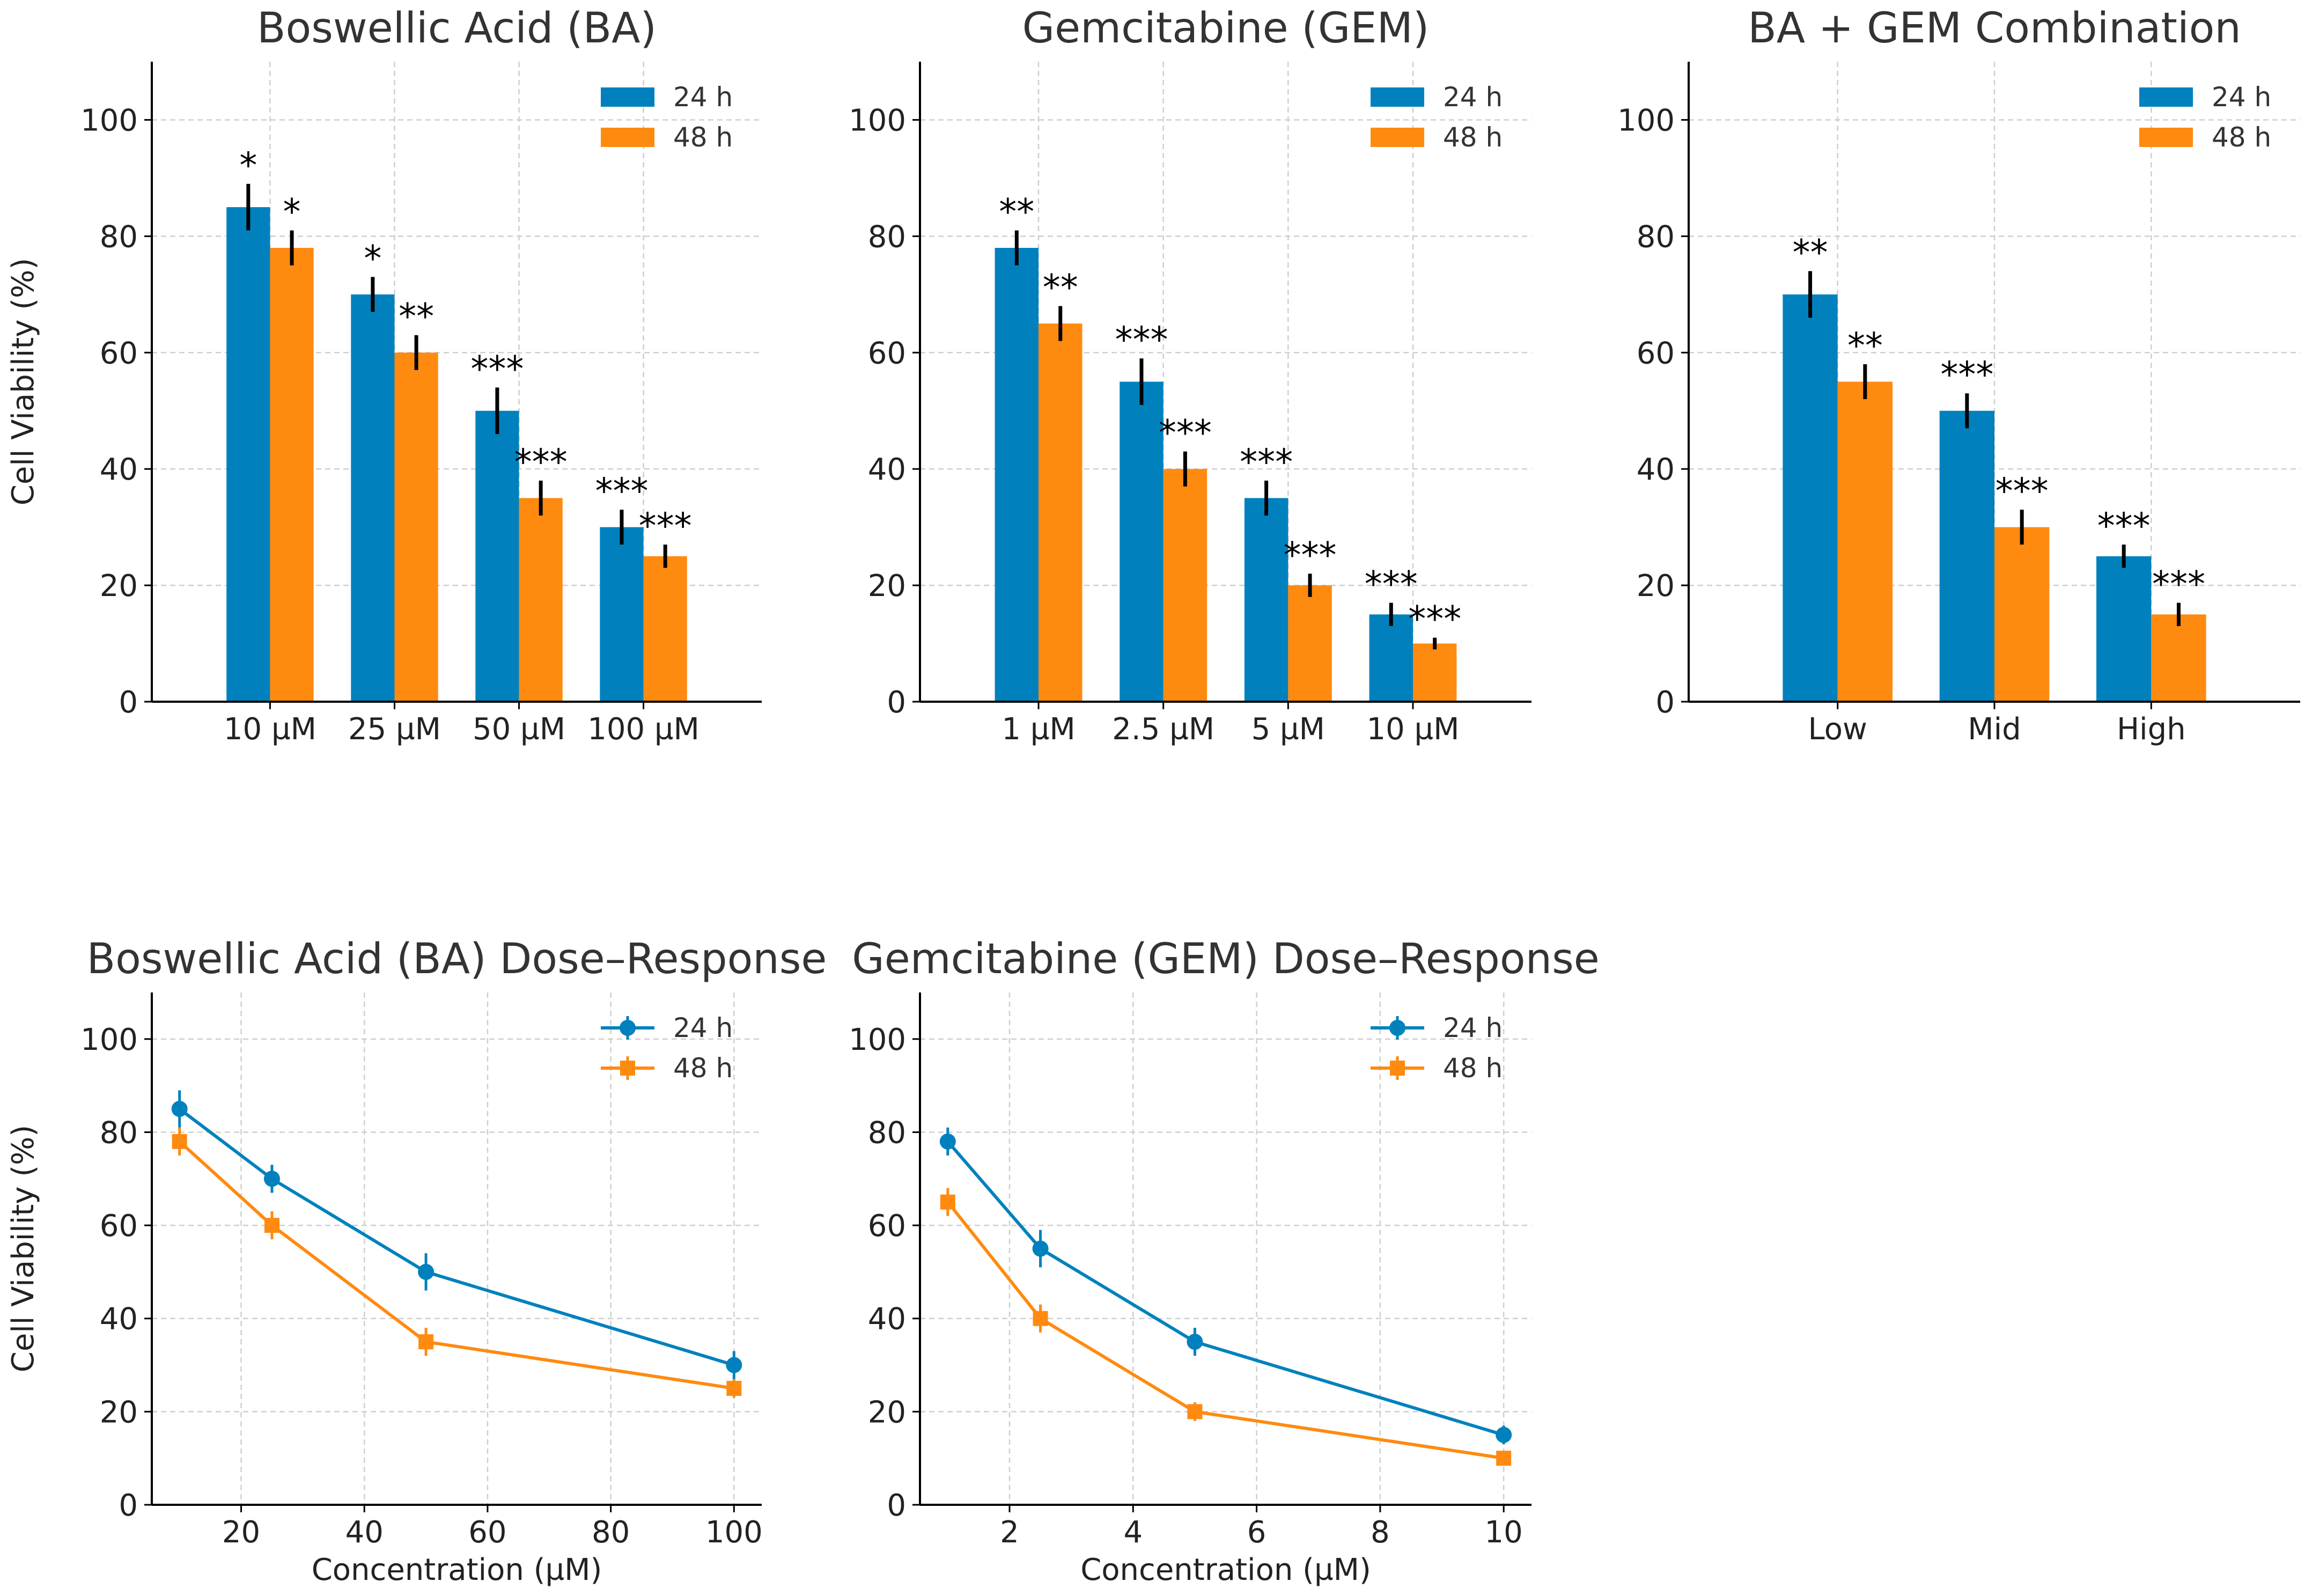 Image resolution: width=2312 pixels, height=1596 pixels. What do you see at coordinates (1994, 28) in the screenshot?
I see `chart-title: BA + GEM Combination` at bounding box center [1994, 28].